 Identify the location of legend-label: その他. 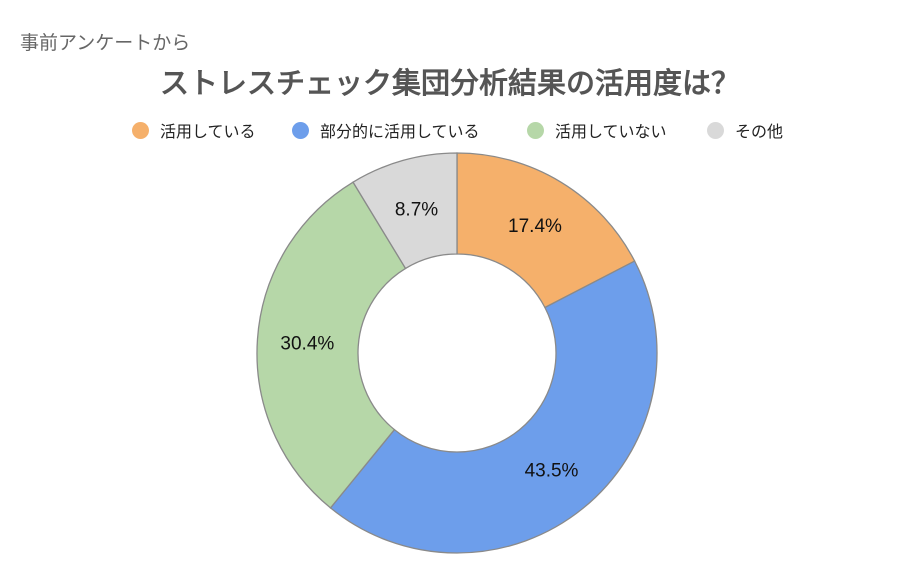
(759, 131).